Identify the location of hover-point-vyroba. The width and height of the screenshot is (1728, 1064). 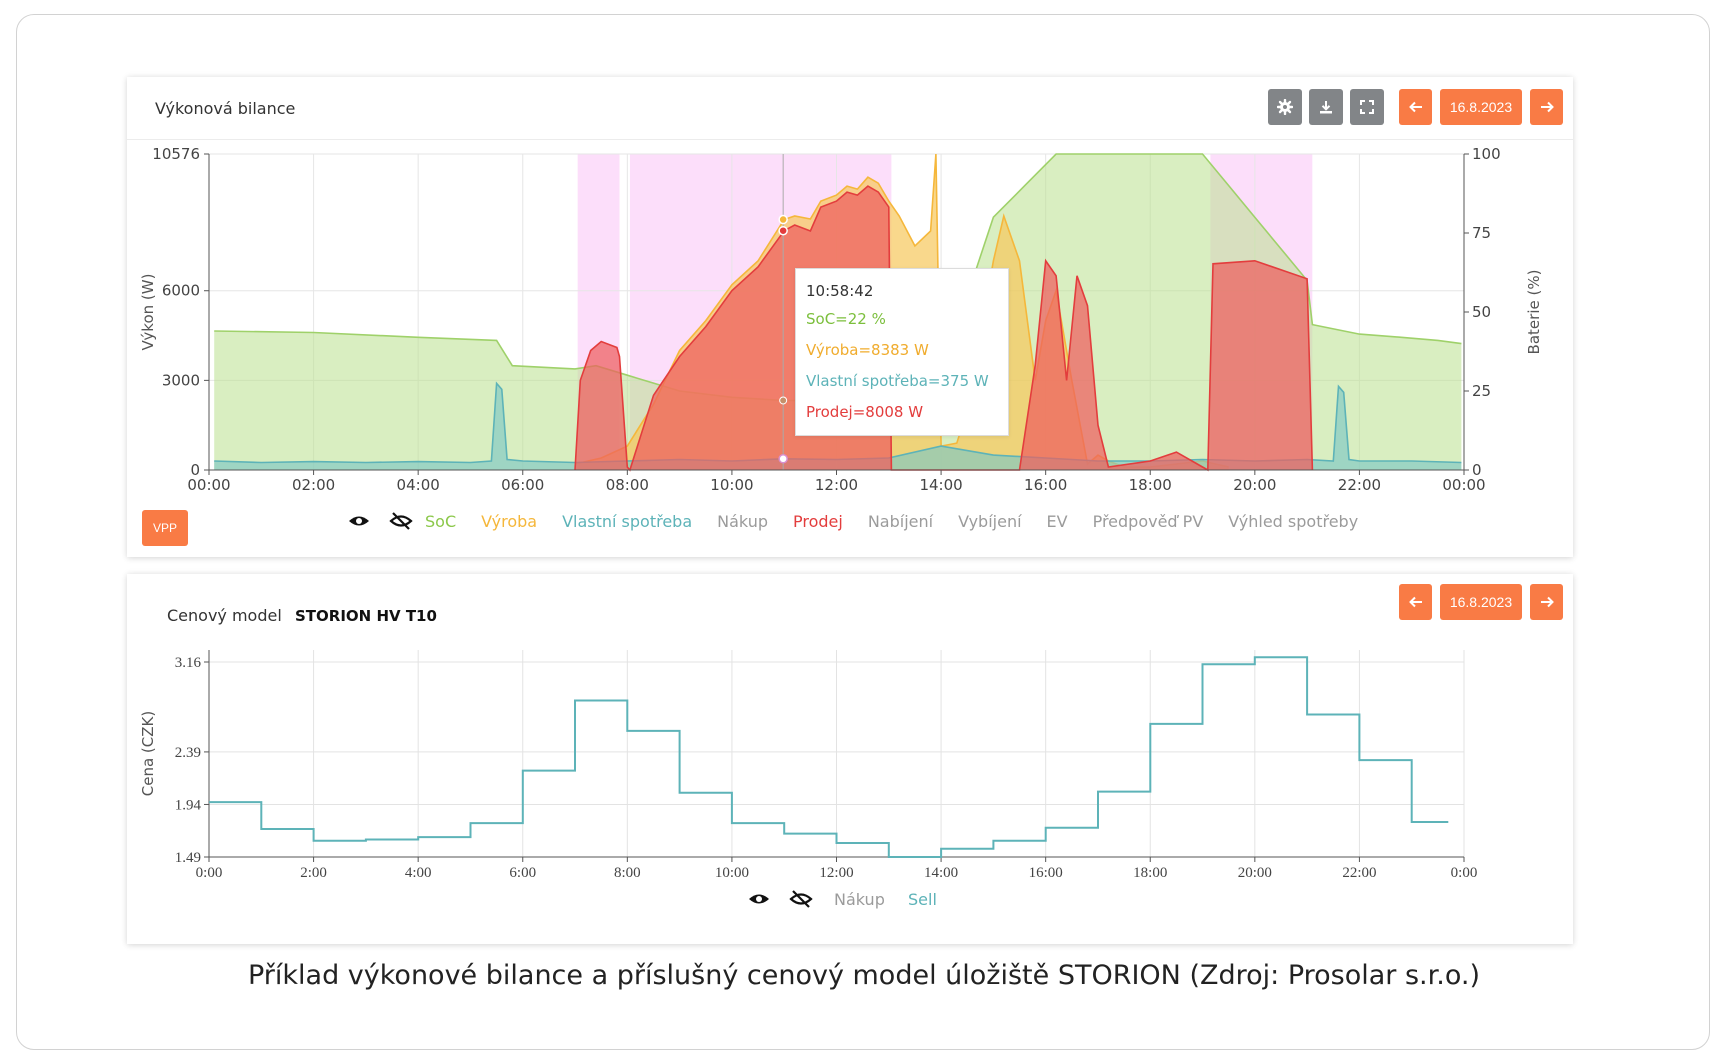
(783, 219).